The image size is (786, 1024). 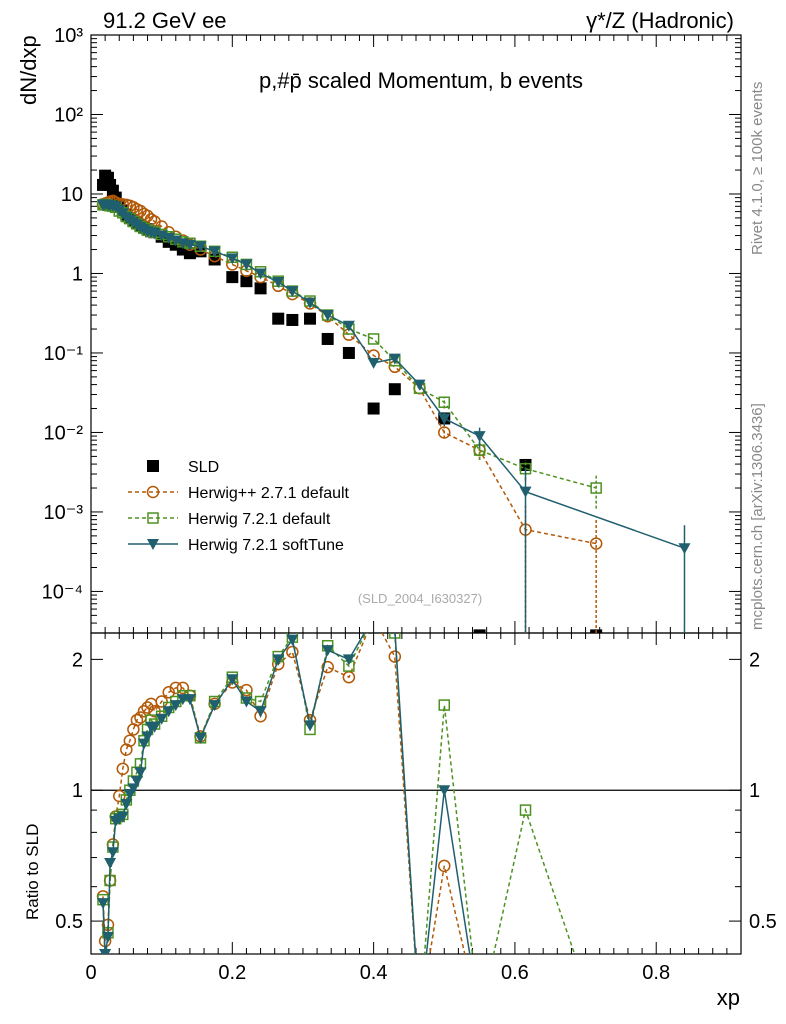 I want to click on ratio-y-axis-label: Ratio to SLD, so click(x=32, y=872).